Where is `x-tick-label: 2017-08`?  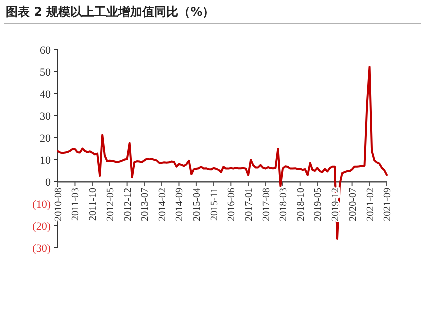
x-tick-label: 2017-08 is located at coordinates (266, 205).